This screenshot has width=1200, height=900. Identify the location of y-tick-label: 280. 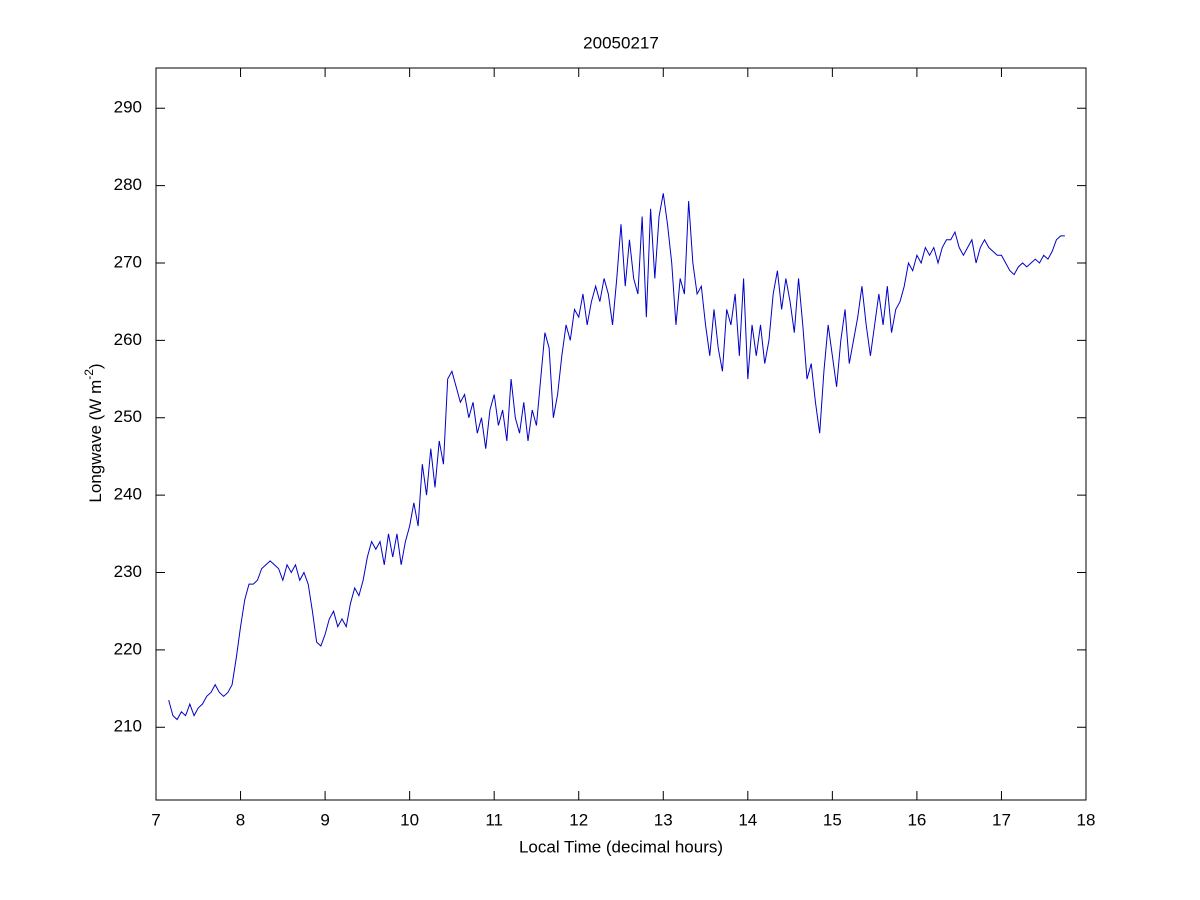
(128, 184).